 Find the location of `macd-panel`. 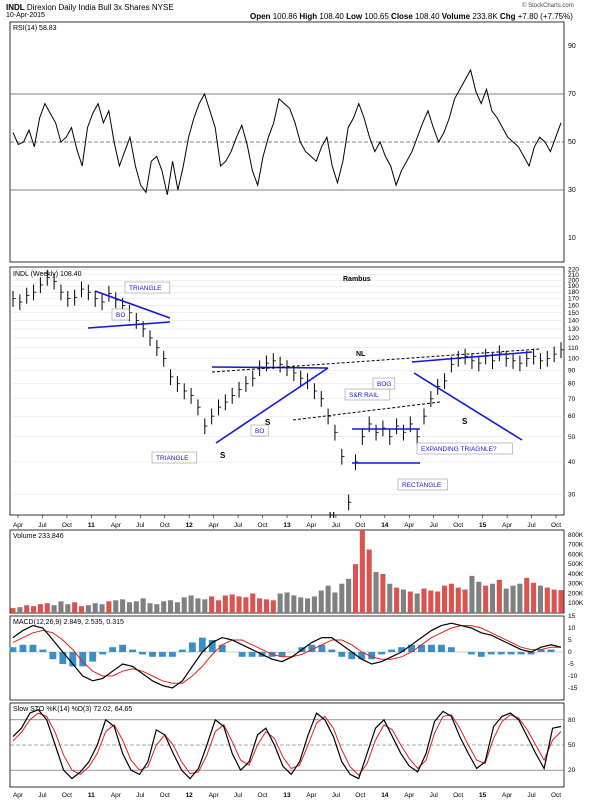

macd-panel is located at coordinates (287, 658).